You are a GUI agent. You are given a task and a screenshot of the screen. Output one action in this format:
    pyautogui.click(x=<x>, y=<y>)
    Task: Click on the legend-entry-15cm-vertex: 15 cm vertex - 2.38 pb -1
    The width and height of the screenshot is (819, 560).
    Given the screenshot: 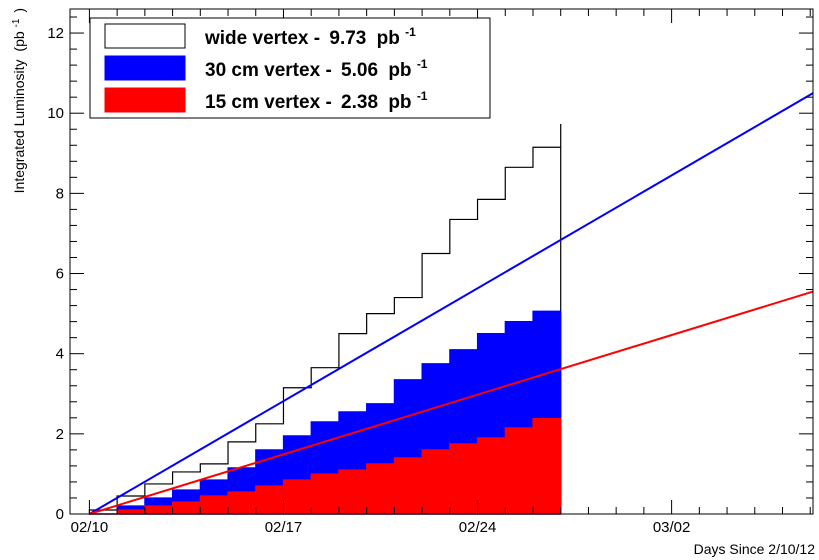 What is the action you would take?
    pyautogui.click(x=316, y=101)
    